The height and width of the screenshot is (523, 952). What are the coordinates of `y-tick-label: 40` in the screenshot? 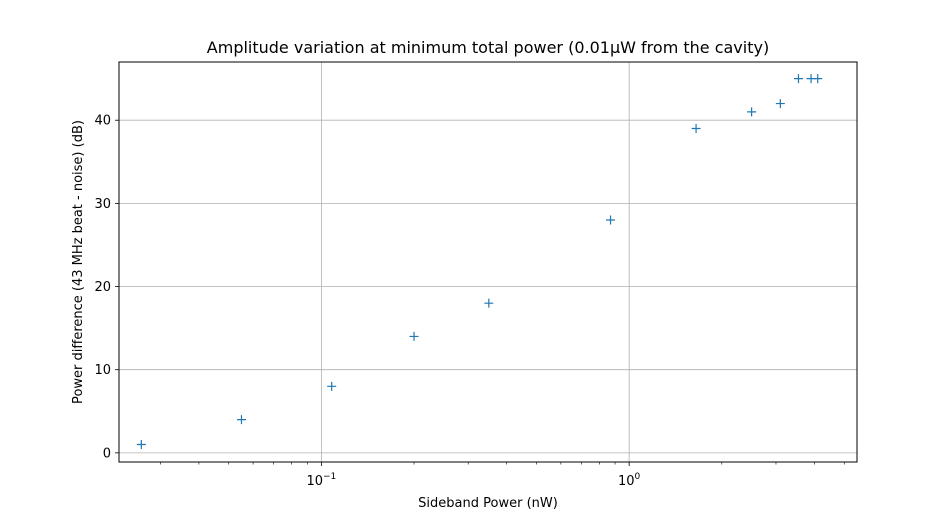 It's located at (102, 121).